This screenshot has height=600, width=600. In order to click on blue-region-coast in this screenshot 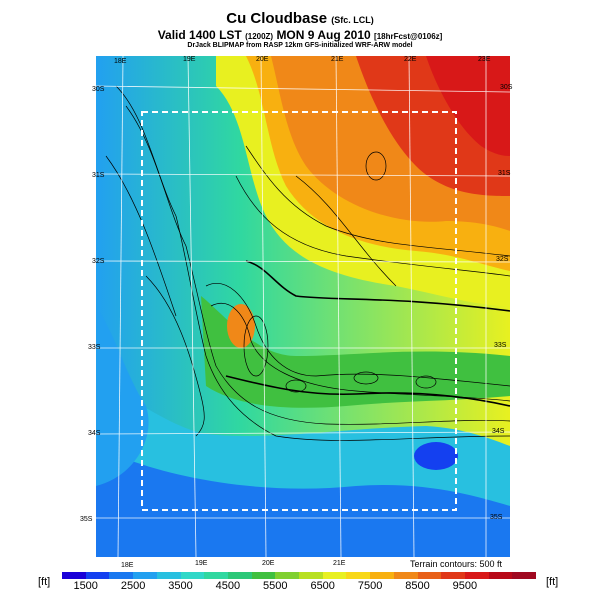, I will do `click(303, 501)`.